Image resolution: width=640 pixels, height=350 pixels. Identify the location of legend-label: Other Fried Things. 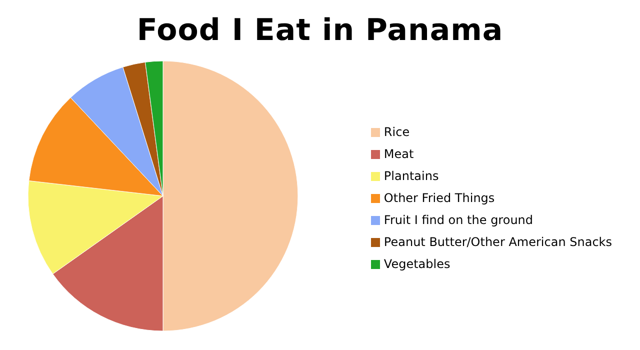
(439, 198).